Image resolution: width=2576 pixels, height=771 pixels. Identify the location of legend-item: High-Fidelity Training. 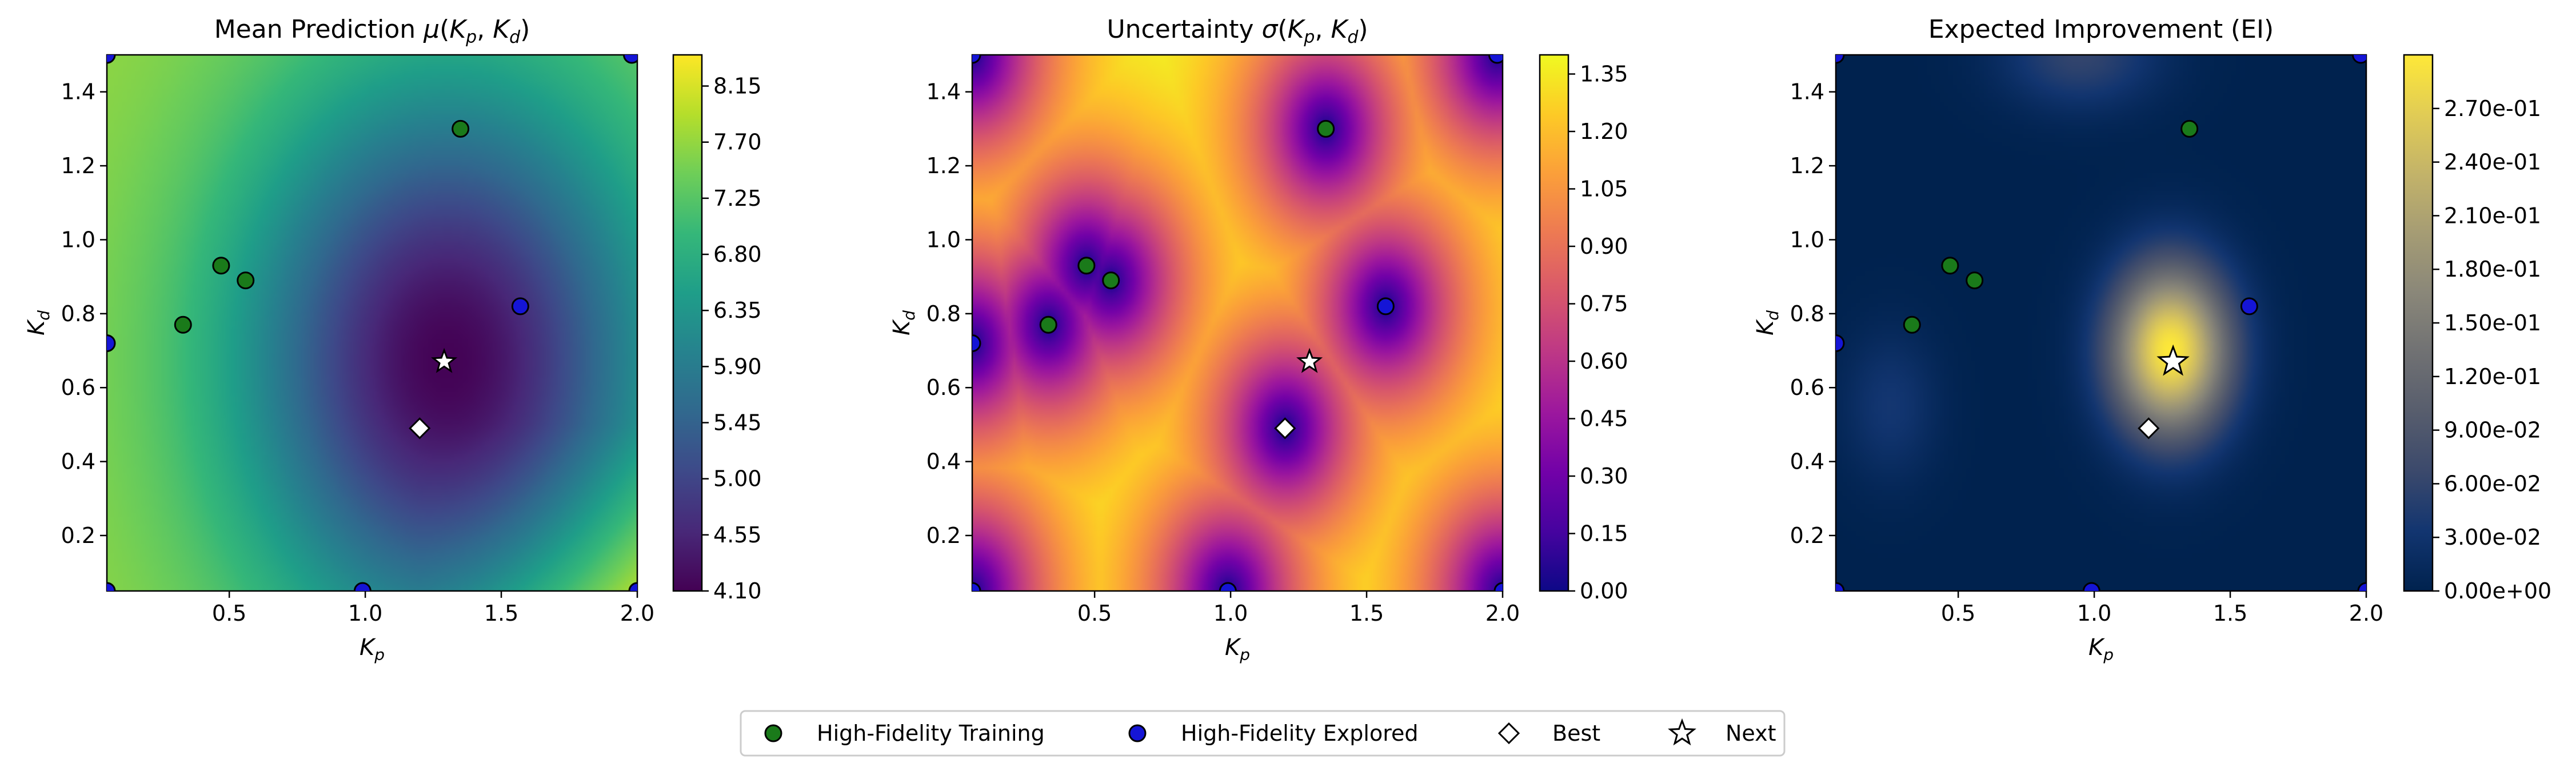
(904, 733).